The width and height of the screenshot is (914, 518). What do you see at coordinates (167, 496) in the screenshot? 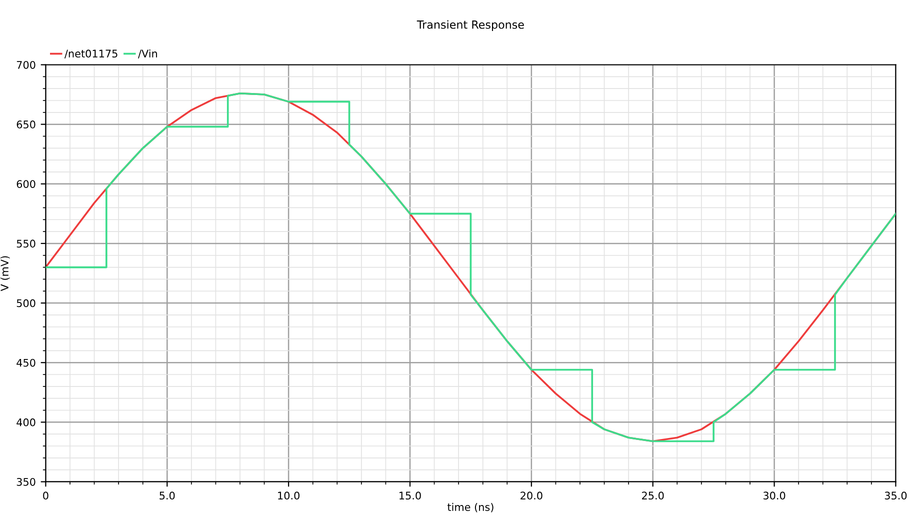
I see `x-tick-label: 5.0` at bounding box center [167, 496].